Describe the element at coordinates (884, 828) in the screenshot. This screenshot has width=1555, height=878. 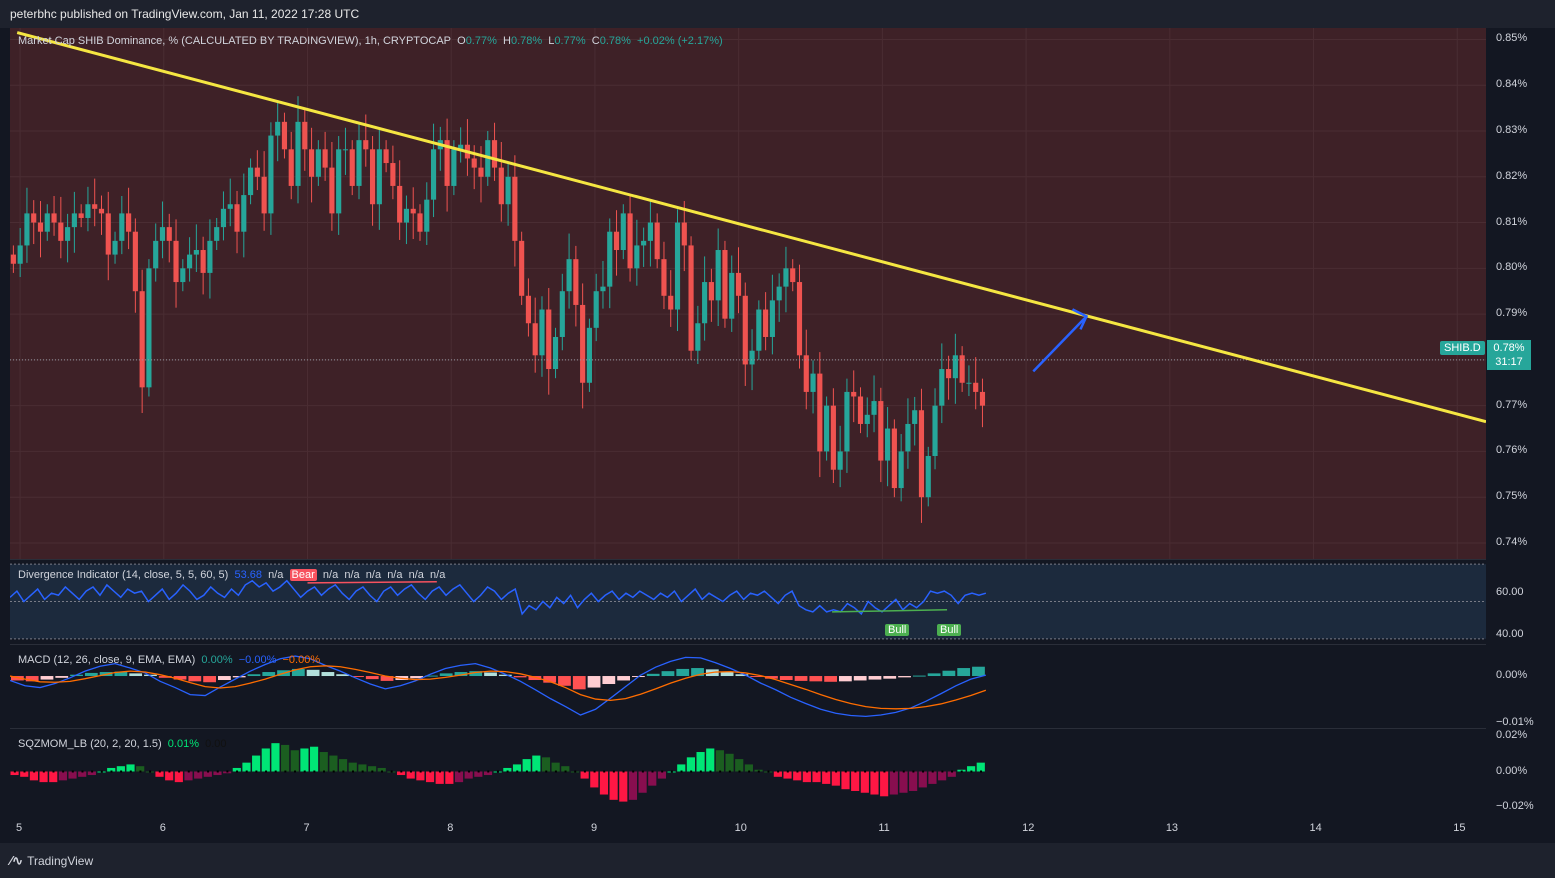
I see `time-axis-tick: 11` at that location.